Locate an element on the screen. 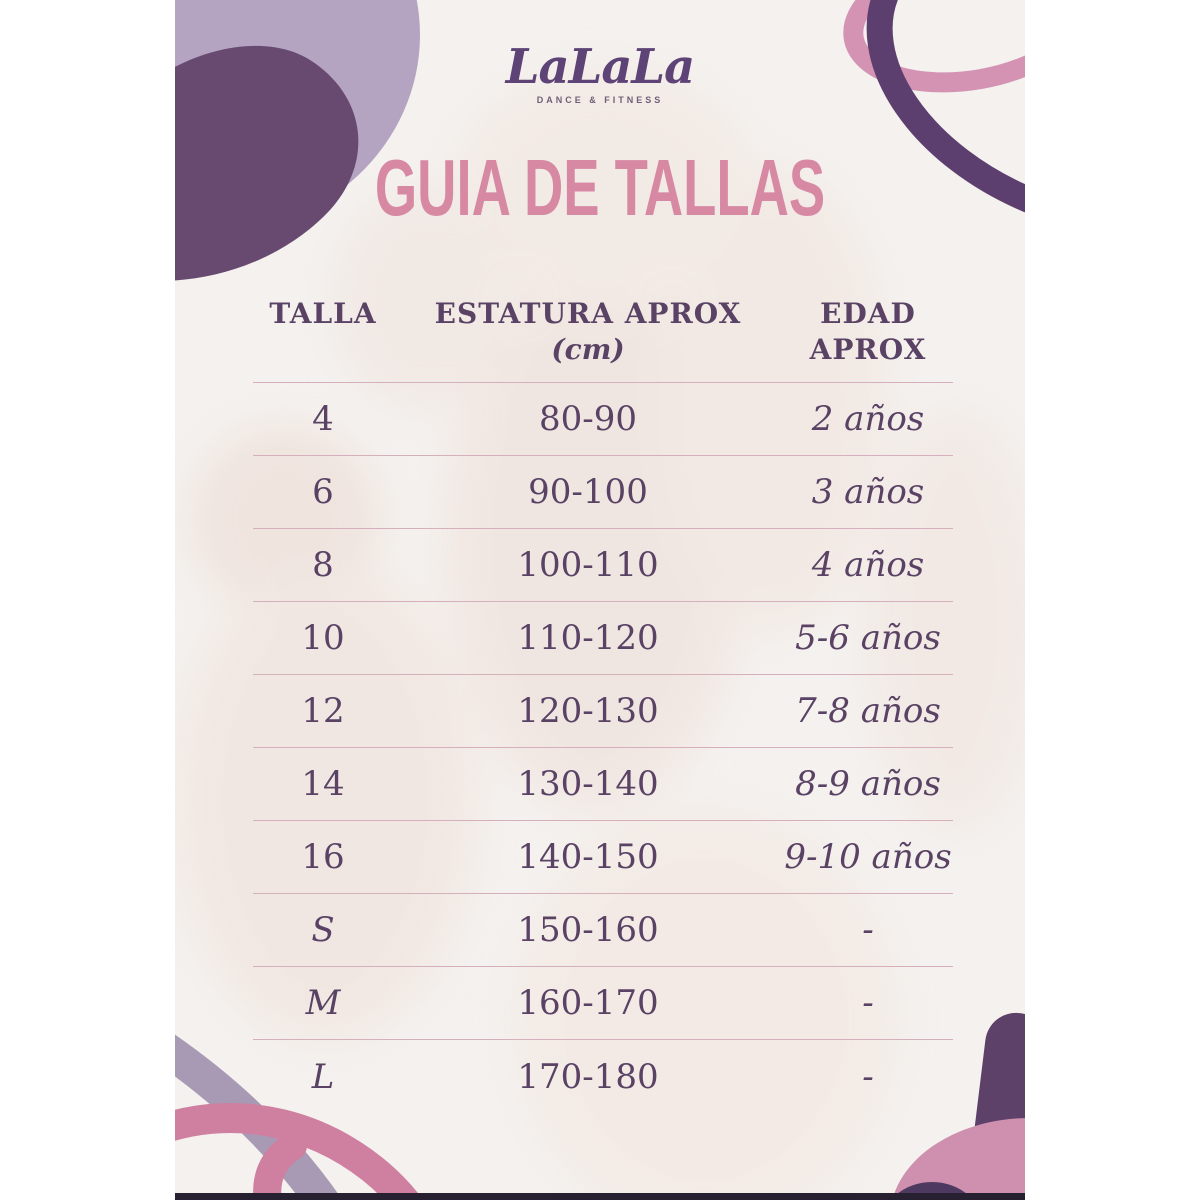 Image resolution: width=1200 pixels, height=1200 pixels. brand-tagline: DANCE & FITNESS is located at coordinates (600, 100).